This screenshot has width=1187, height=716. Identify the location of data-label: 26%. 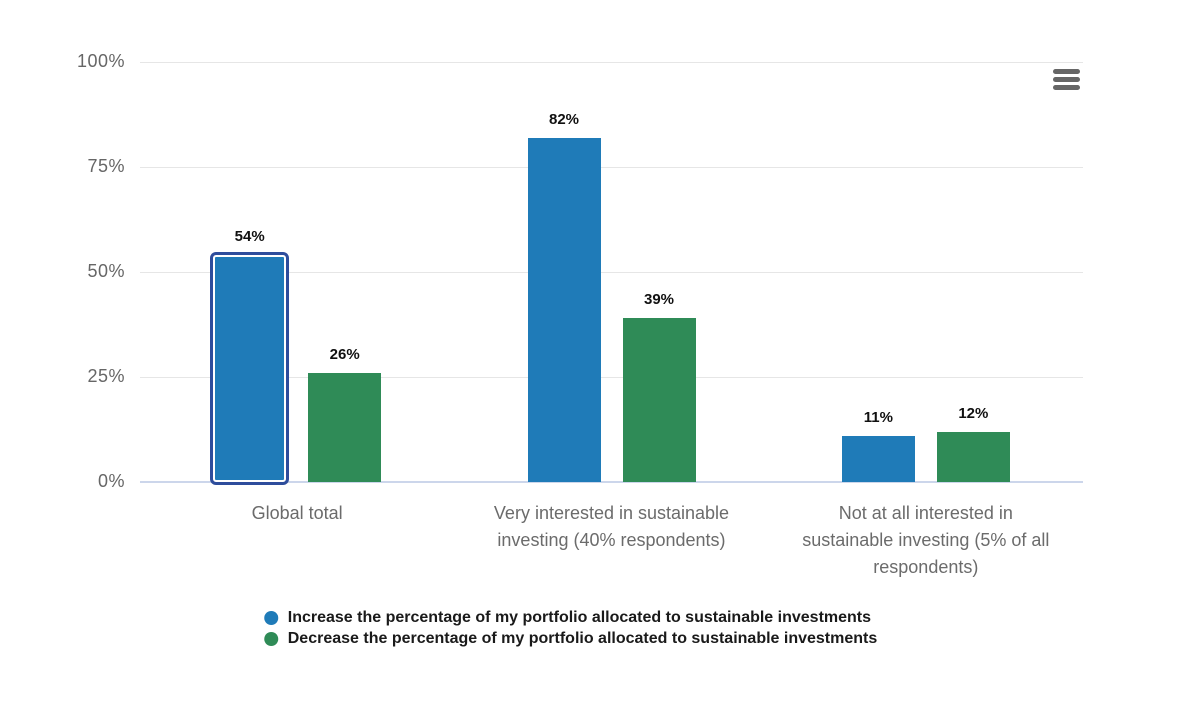
(344, 354).